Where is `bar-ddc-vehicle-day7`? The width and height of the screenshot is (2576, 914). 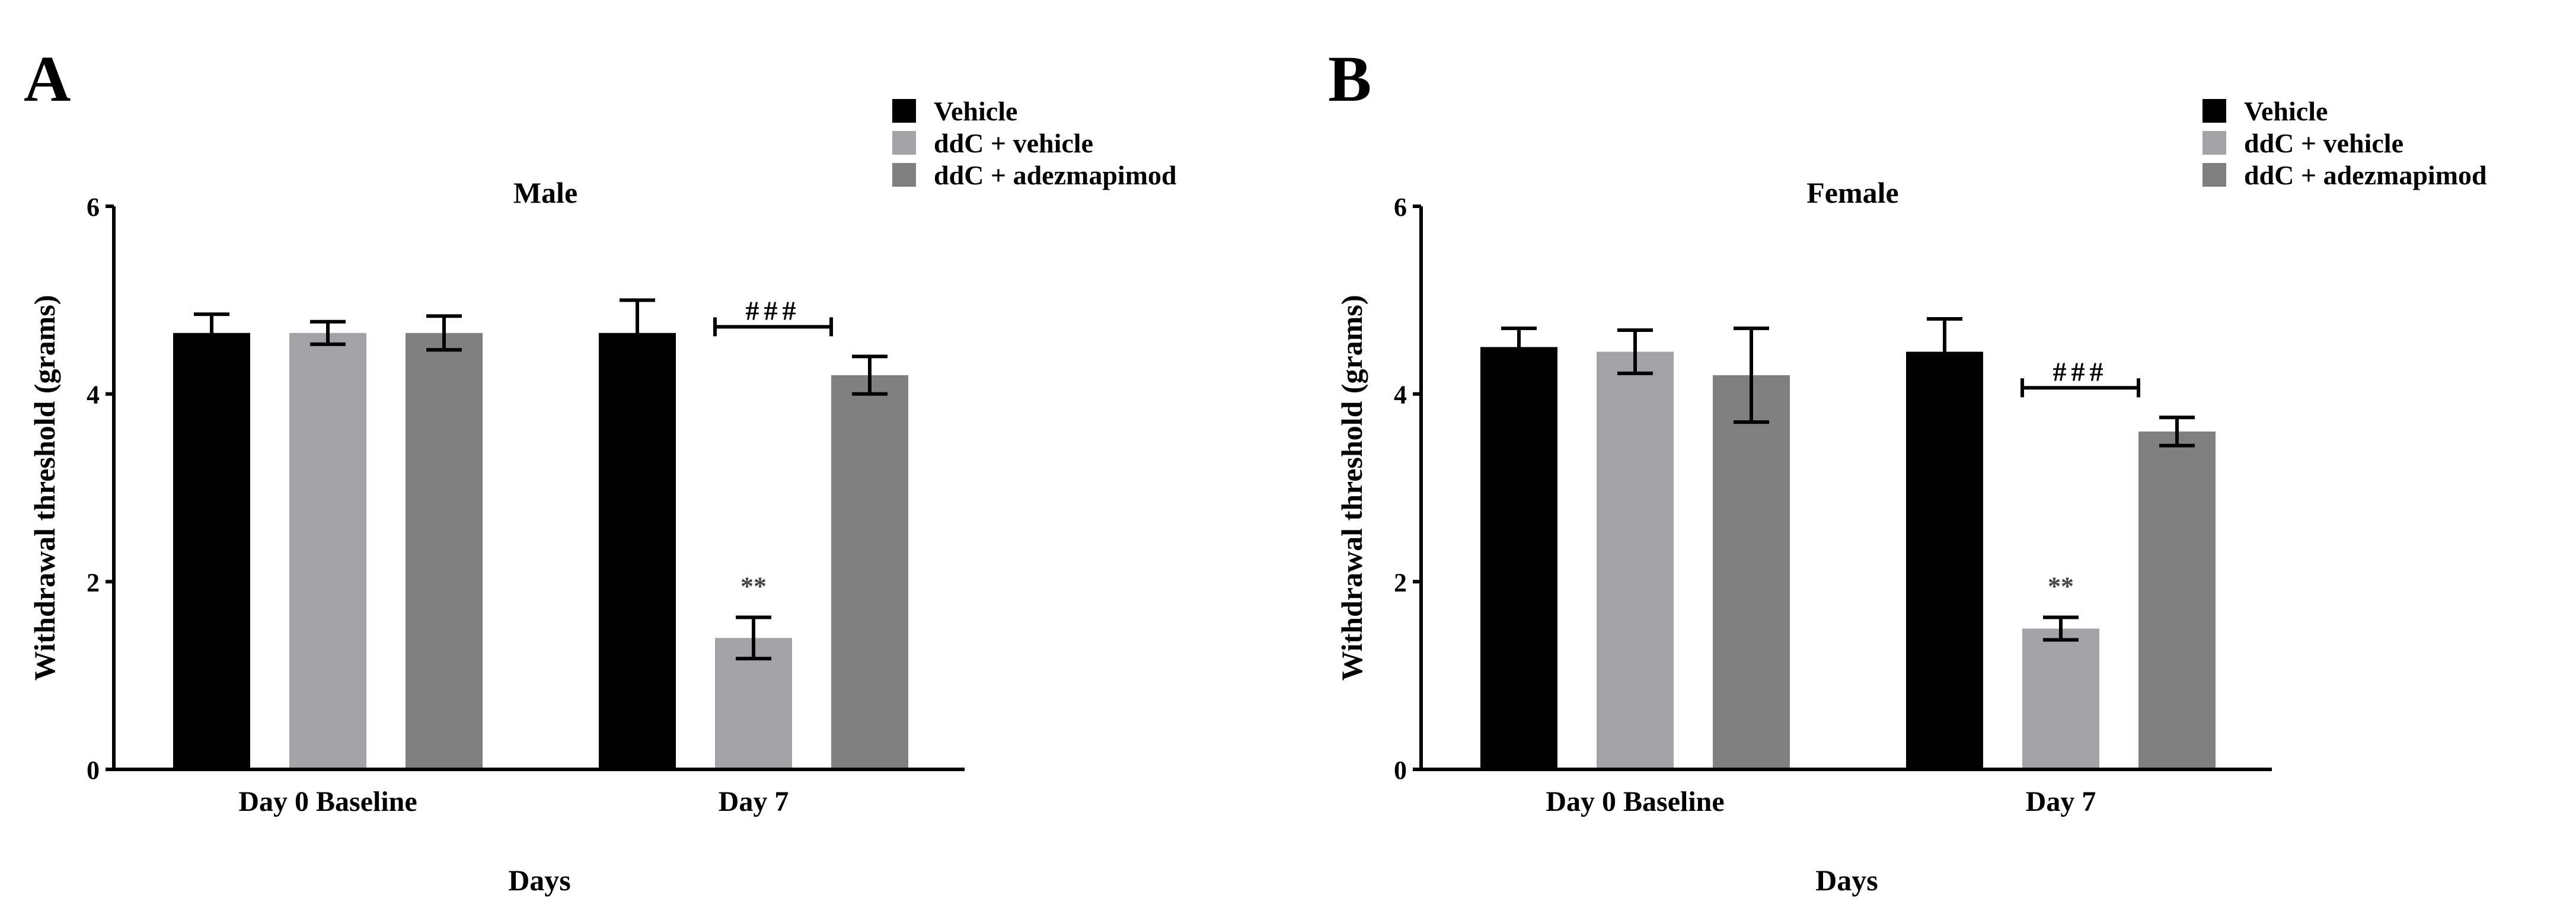 bar-ddc-vehicle-day7 is located at coordinates (2060, 698).